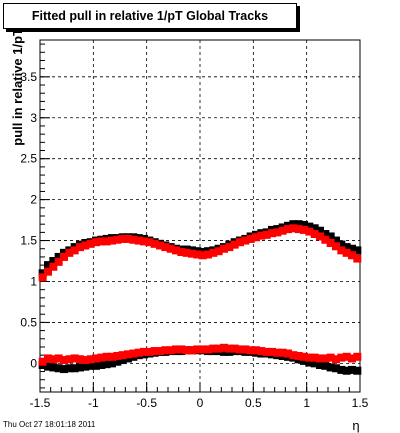  I want to click on x-tick-label: -0.5, so click(146, 403).